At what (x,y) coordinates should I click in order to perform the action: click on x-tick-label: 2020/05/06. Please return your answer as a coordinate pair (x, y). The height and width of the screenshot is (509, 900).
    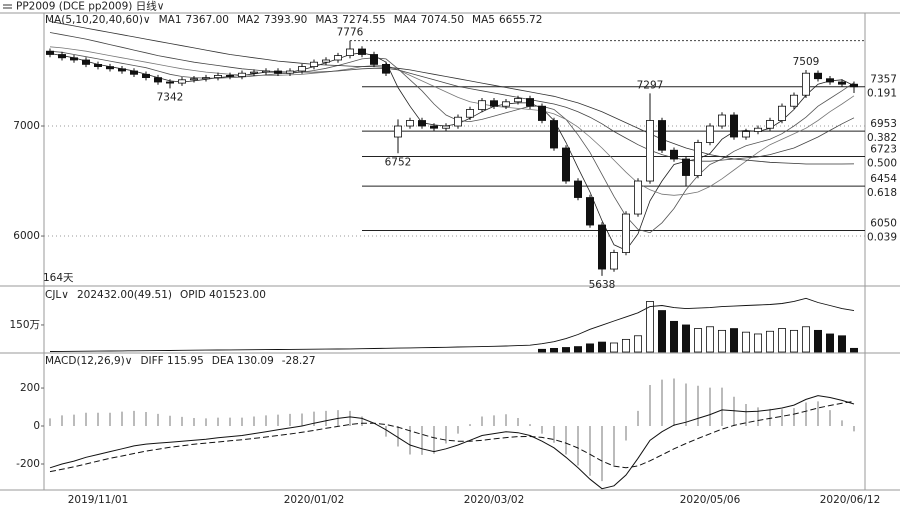
    Looking at the image, I should click on (710, 500).